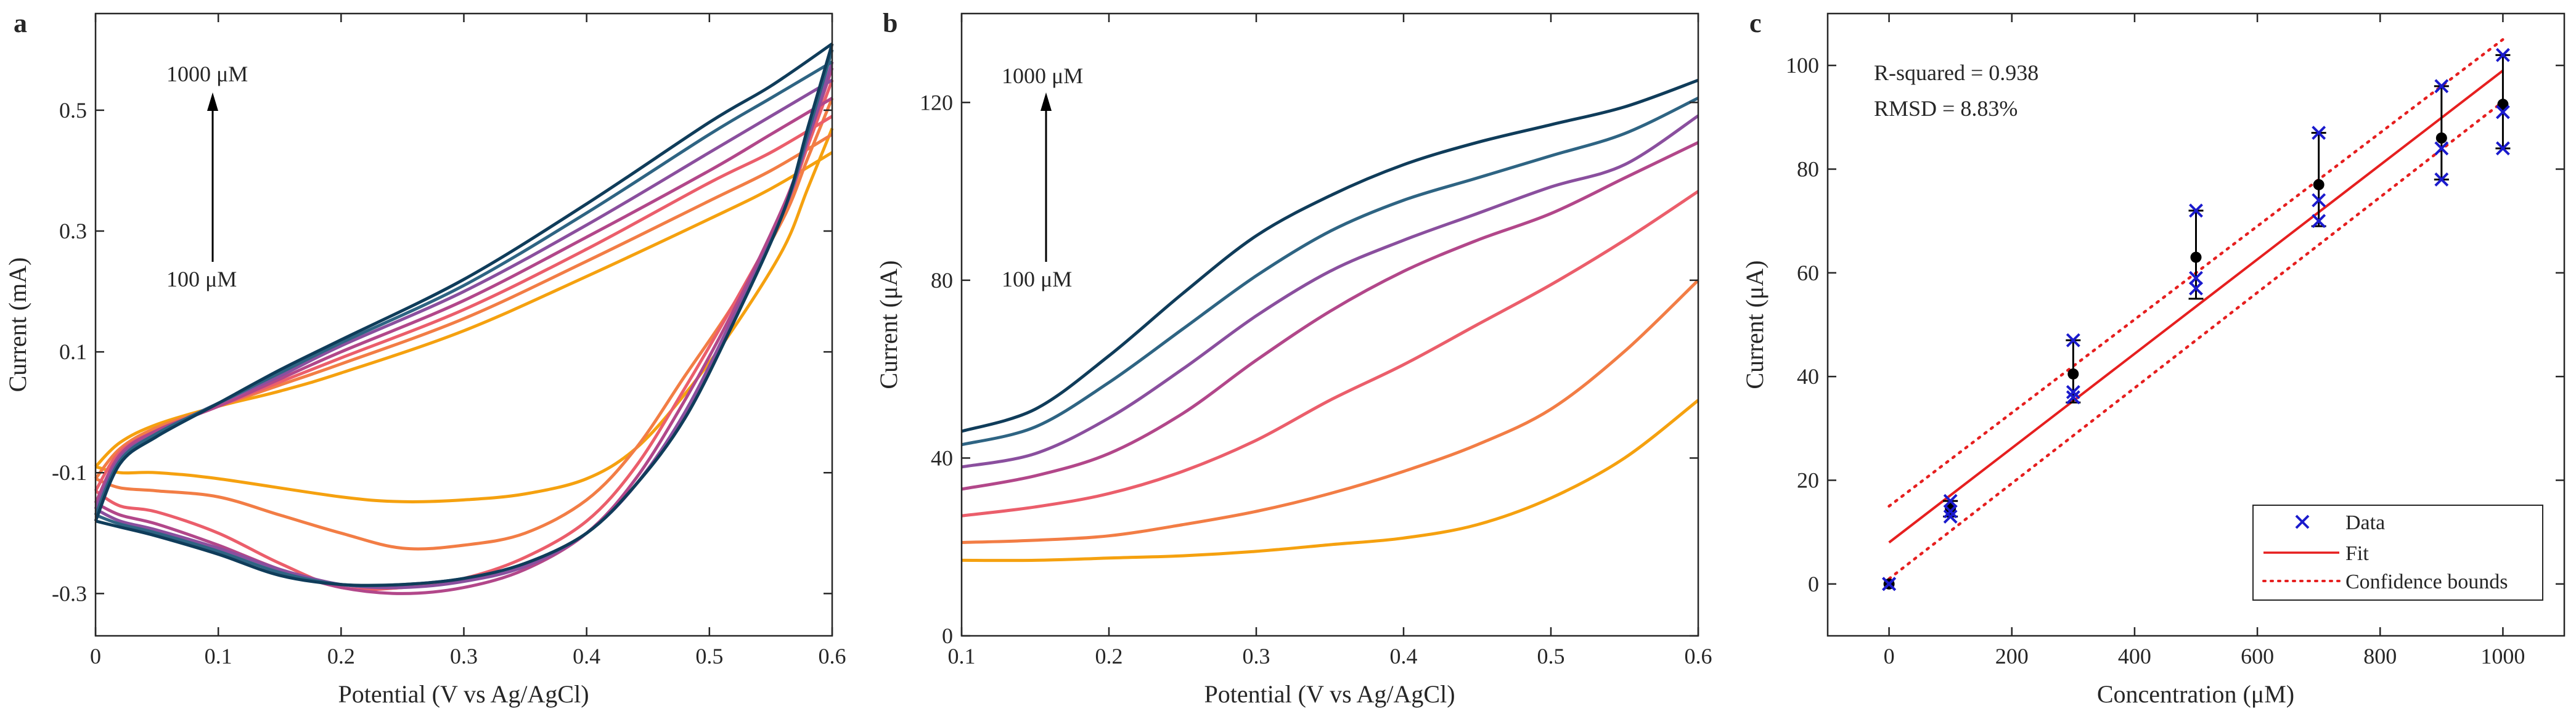 This screenshot has width=2576, height=719. What do you see at coordinates (1808, 480) in the screenshot?
I see `panel-c-ytick-label: 20` at bounding box center [1808, 480].